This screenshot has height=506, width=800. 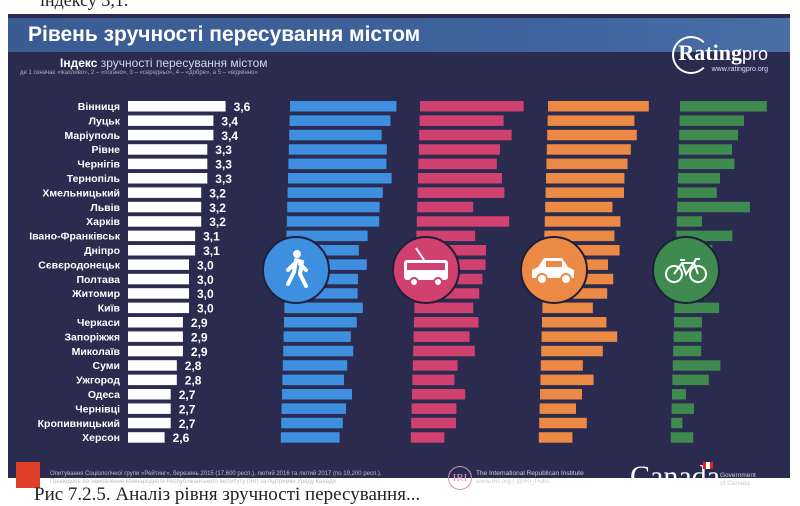 I want to click on index-value-label: 2,6, so click(x=181, y=438).